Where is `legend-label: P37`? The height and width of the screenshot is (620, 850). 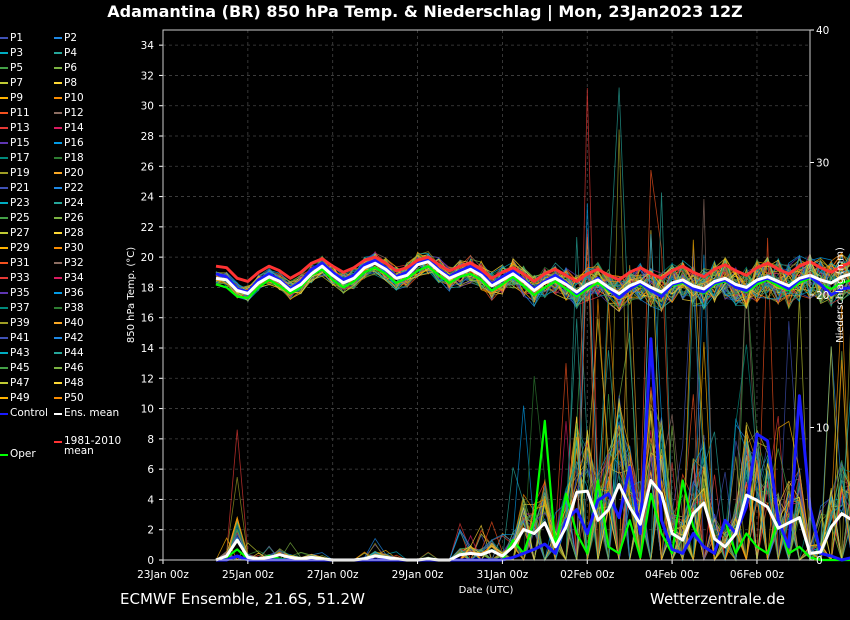
legend-label: P37 is located at coordinates (20, 308).